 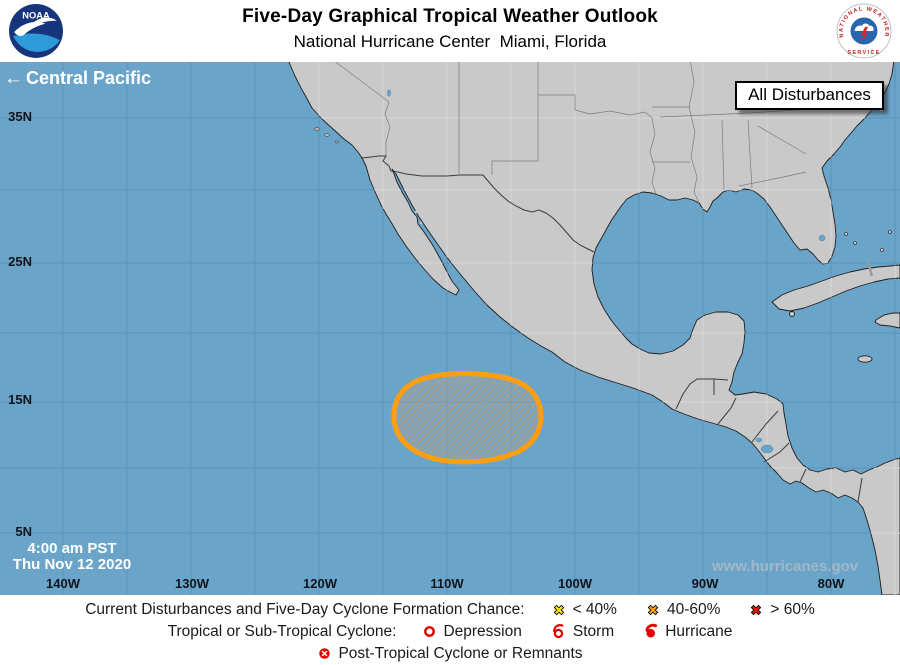 What do you see at coordinates (482, 631) in the screenshot?
I see `legend-item-label: Depression` at bounding box center [482, 631].